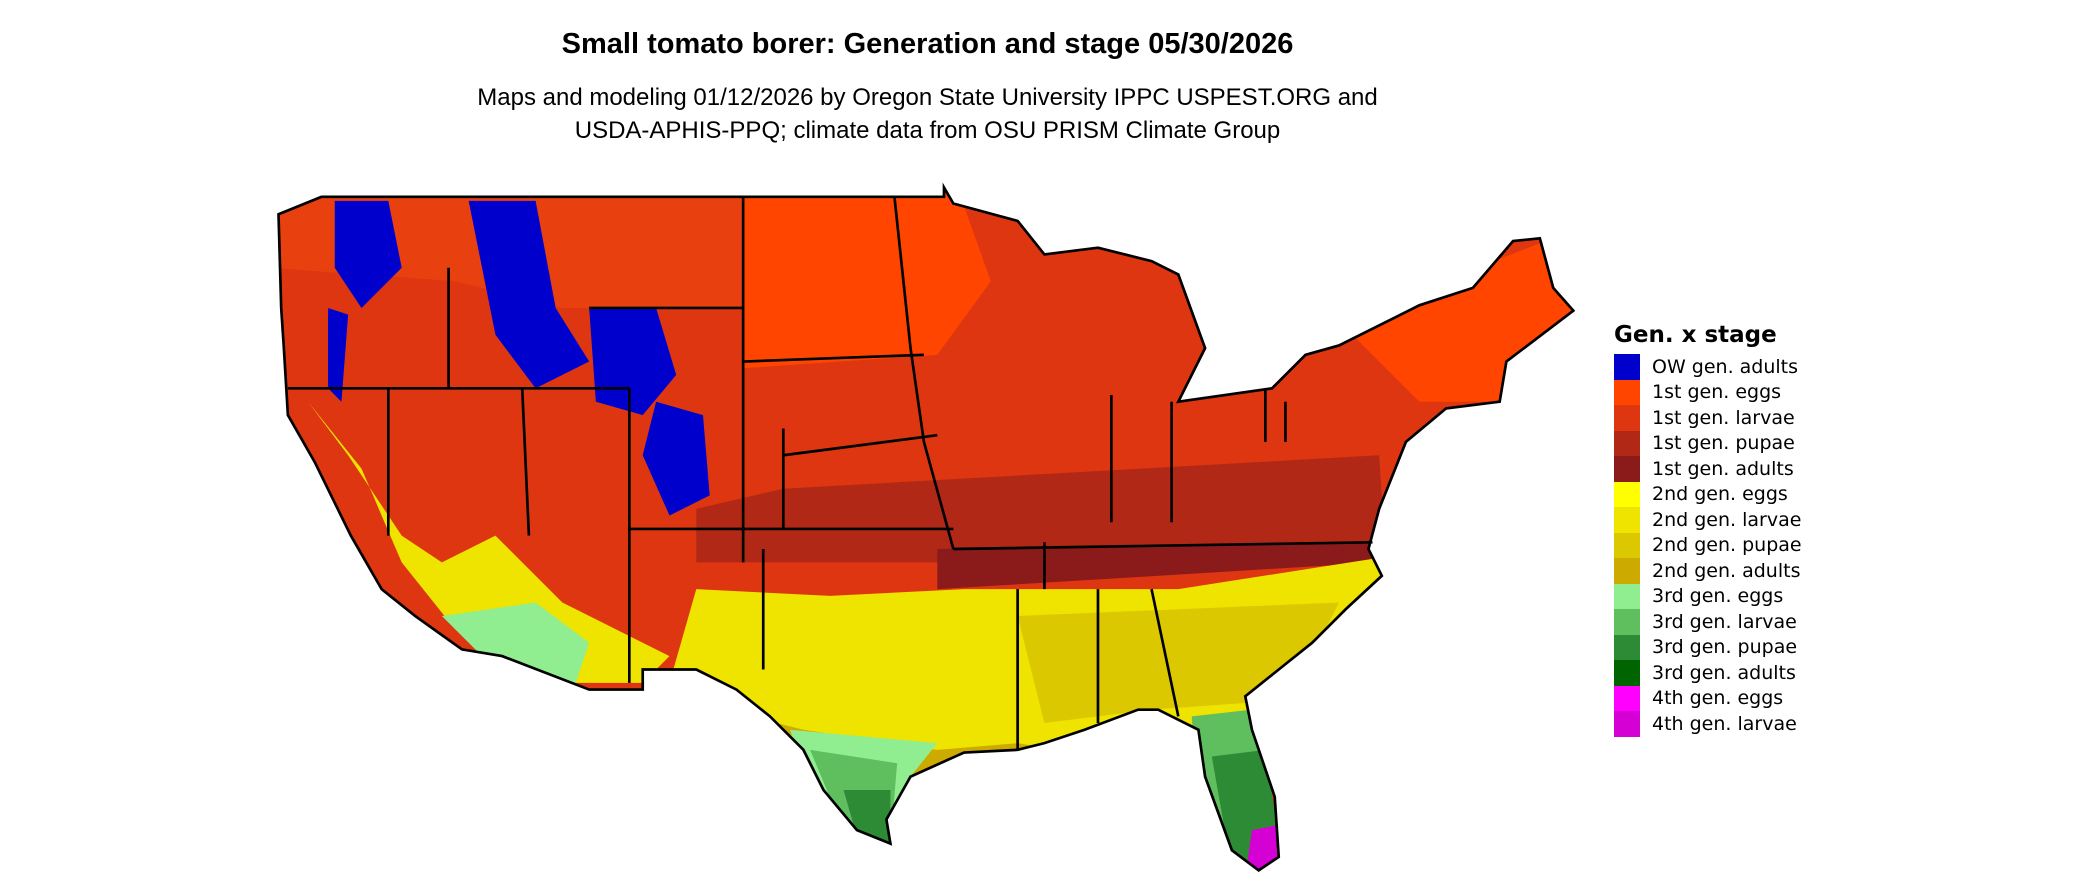 The image size is (2100, 892). I want to click on legend-title: Gen. x stage, so click(1695, 335).